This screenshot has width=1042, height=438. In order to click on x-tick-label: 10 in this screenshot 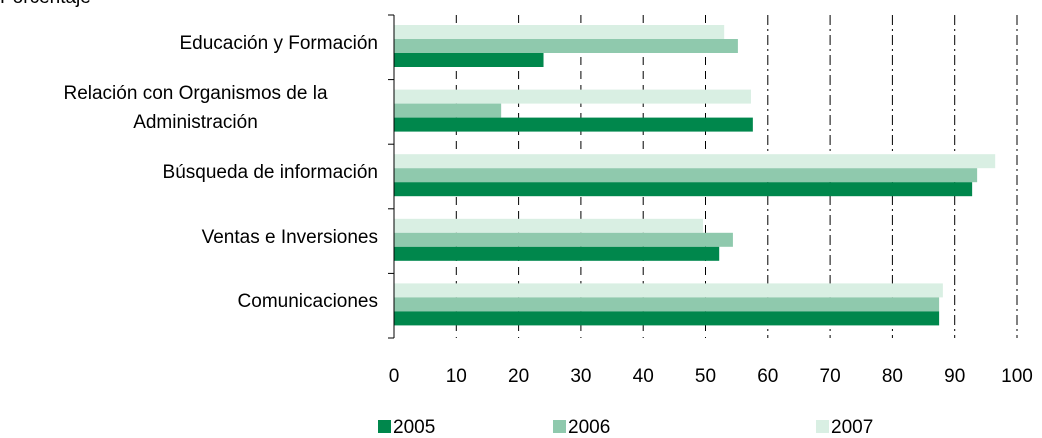, I will do `click(456, 376)`.